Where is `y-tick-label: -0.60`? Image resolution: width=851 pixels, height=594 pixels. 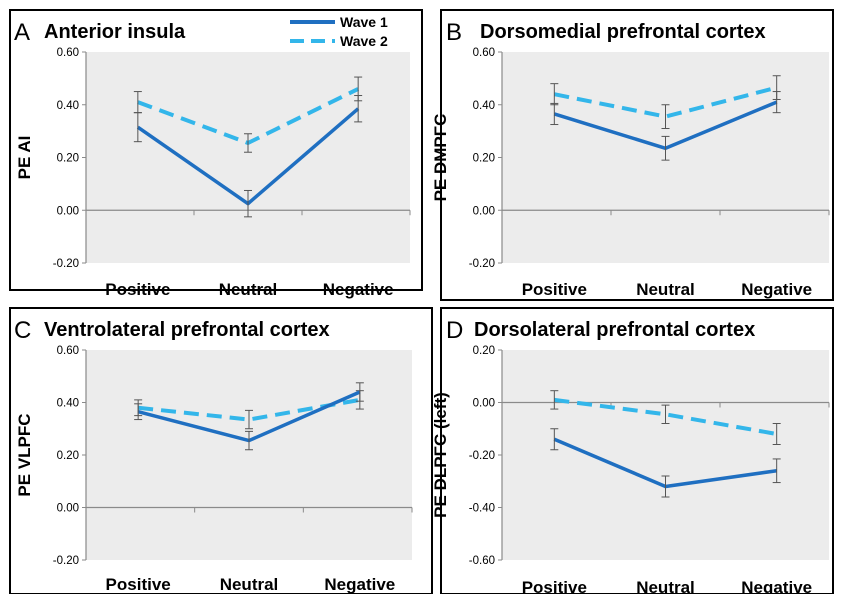
y-tick-label: -0.60 is located at coordinates (482, 561).